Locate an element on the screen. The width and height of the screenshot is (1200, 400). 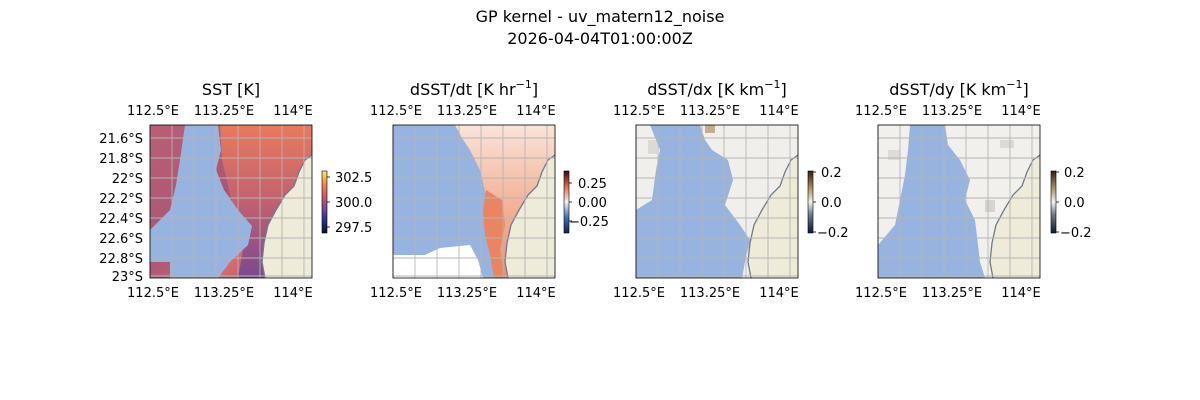
colorbar-tick-label: 302.5 is located at coordinates (353, 178).